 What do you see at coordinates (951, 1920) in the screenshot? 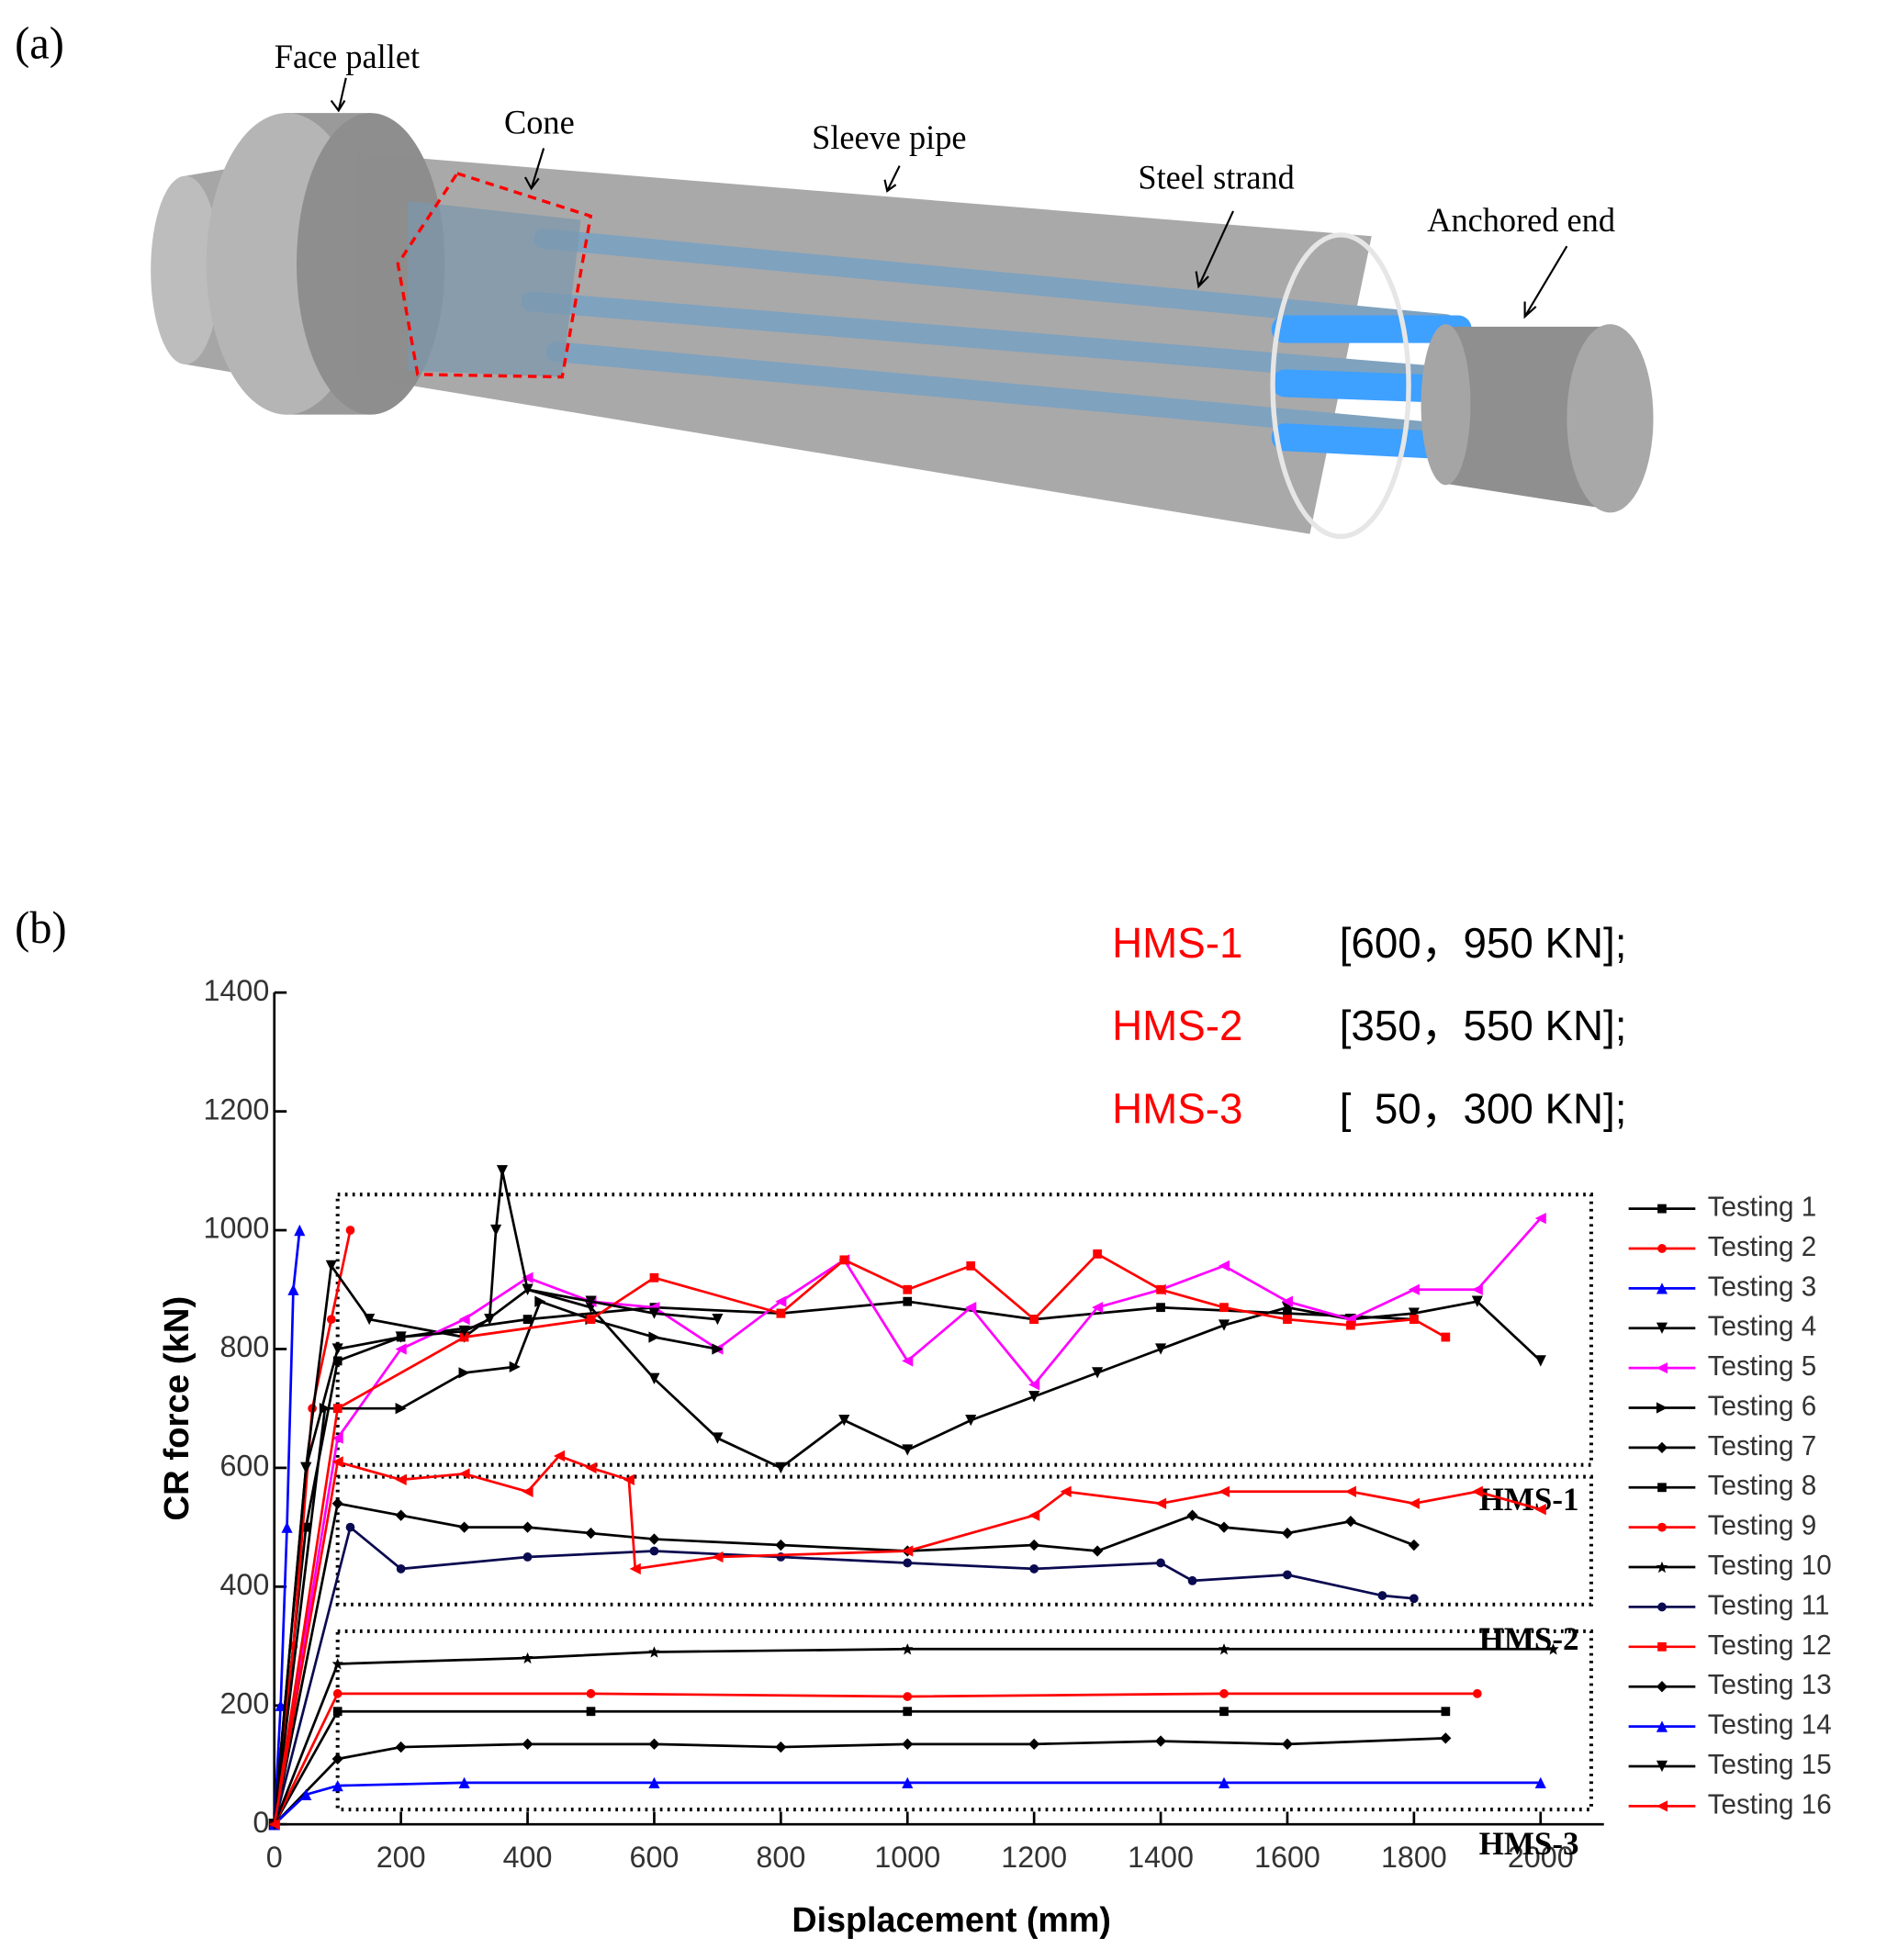
I see `x-axis-label: Displacement (mm)` at bounding box center [951, 1920].